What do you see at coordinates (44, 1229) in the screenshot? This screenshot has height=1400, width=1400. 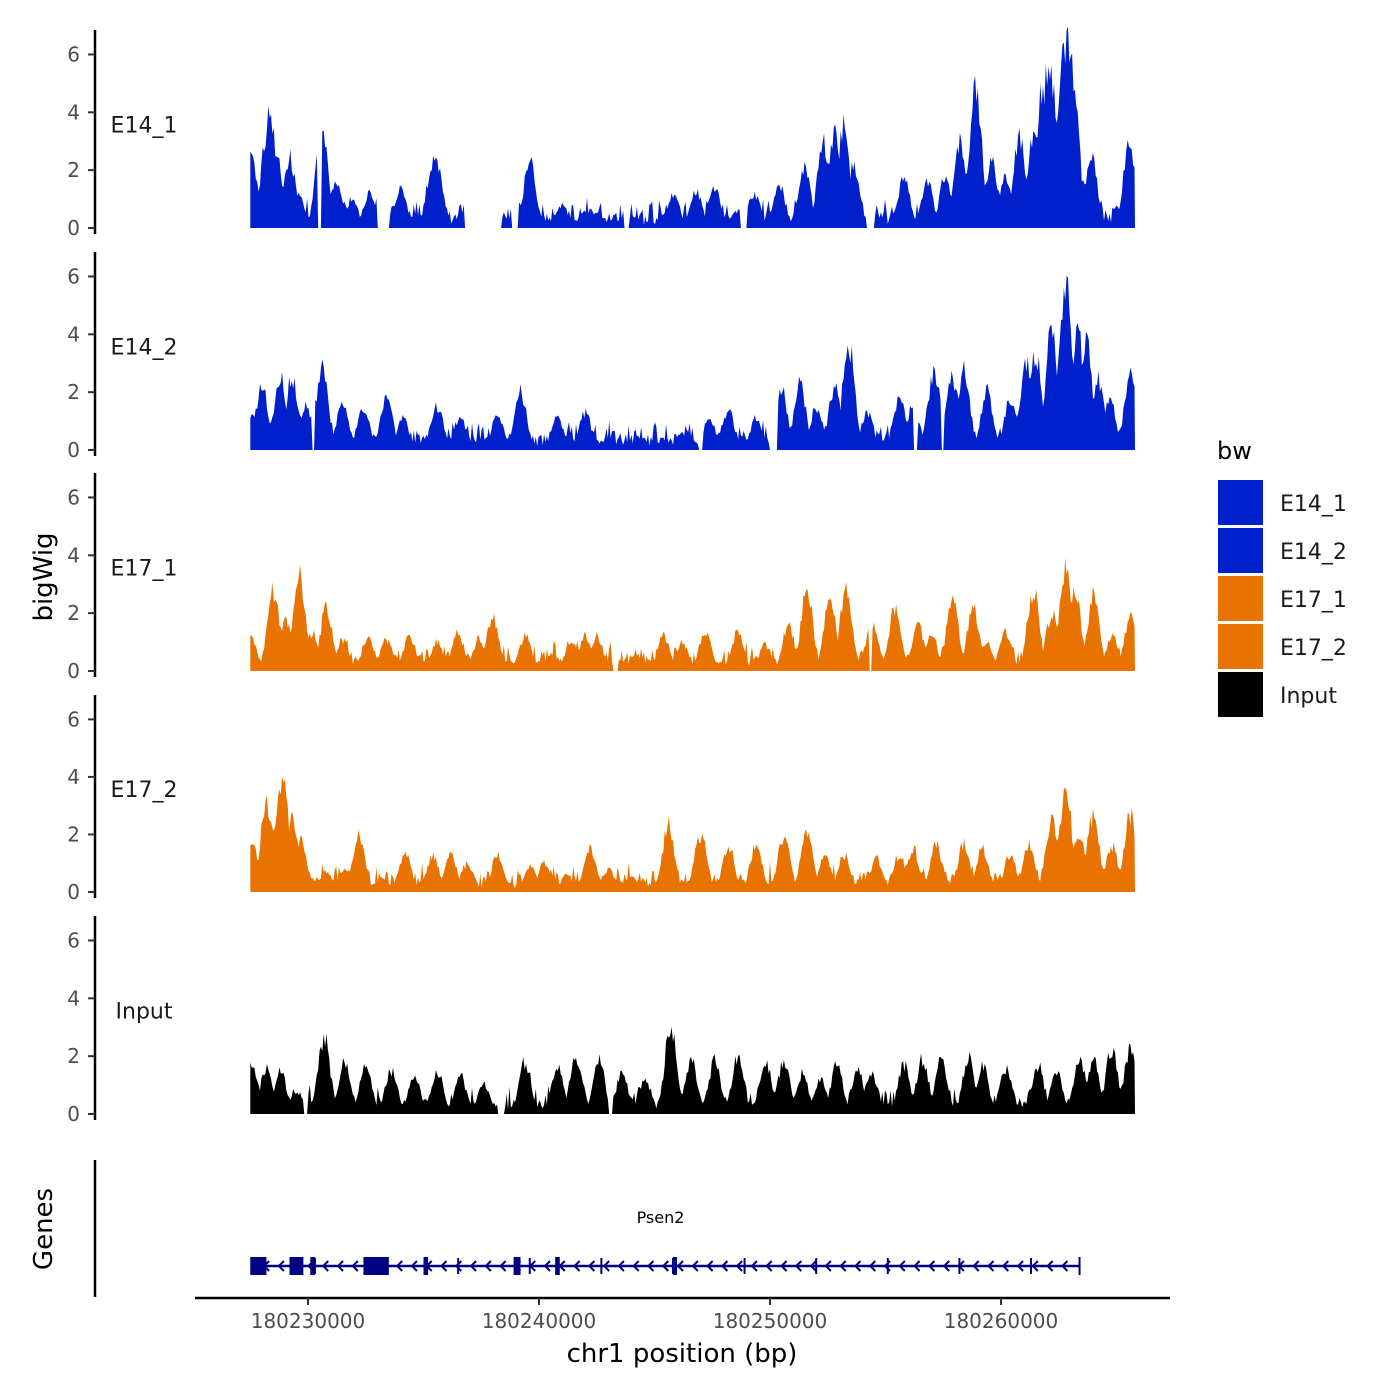 I see `genes-panel-label: Genes` at bounding box center [44, 1229].